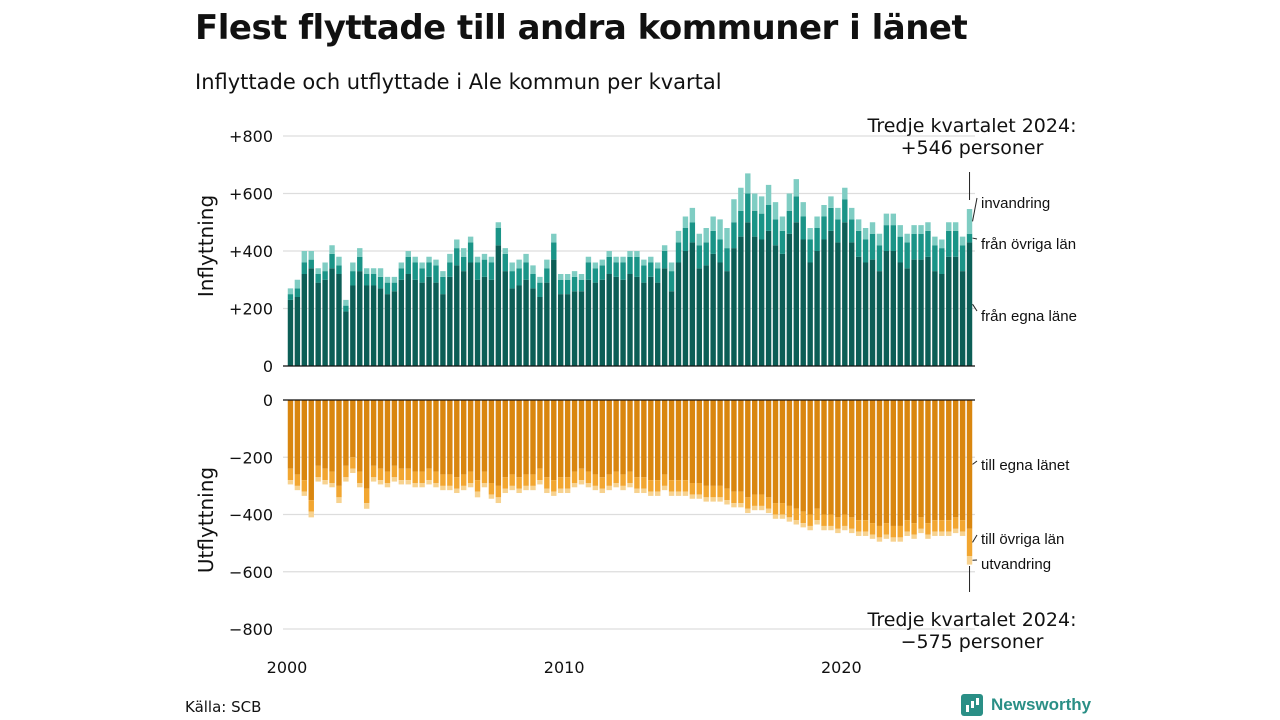 Image resolution: width=1280 pixels, height=720 pixels. Describe the element at coordinates (206, 246) in the screenshot. I see `top-ylabel: Inflyttning` at that location.